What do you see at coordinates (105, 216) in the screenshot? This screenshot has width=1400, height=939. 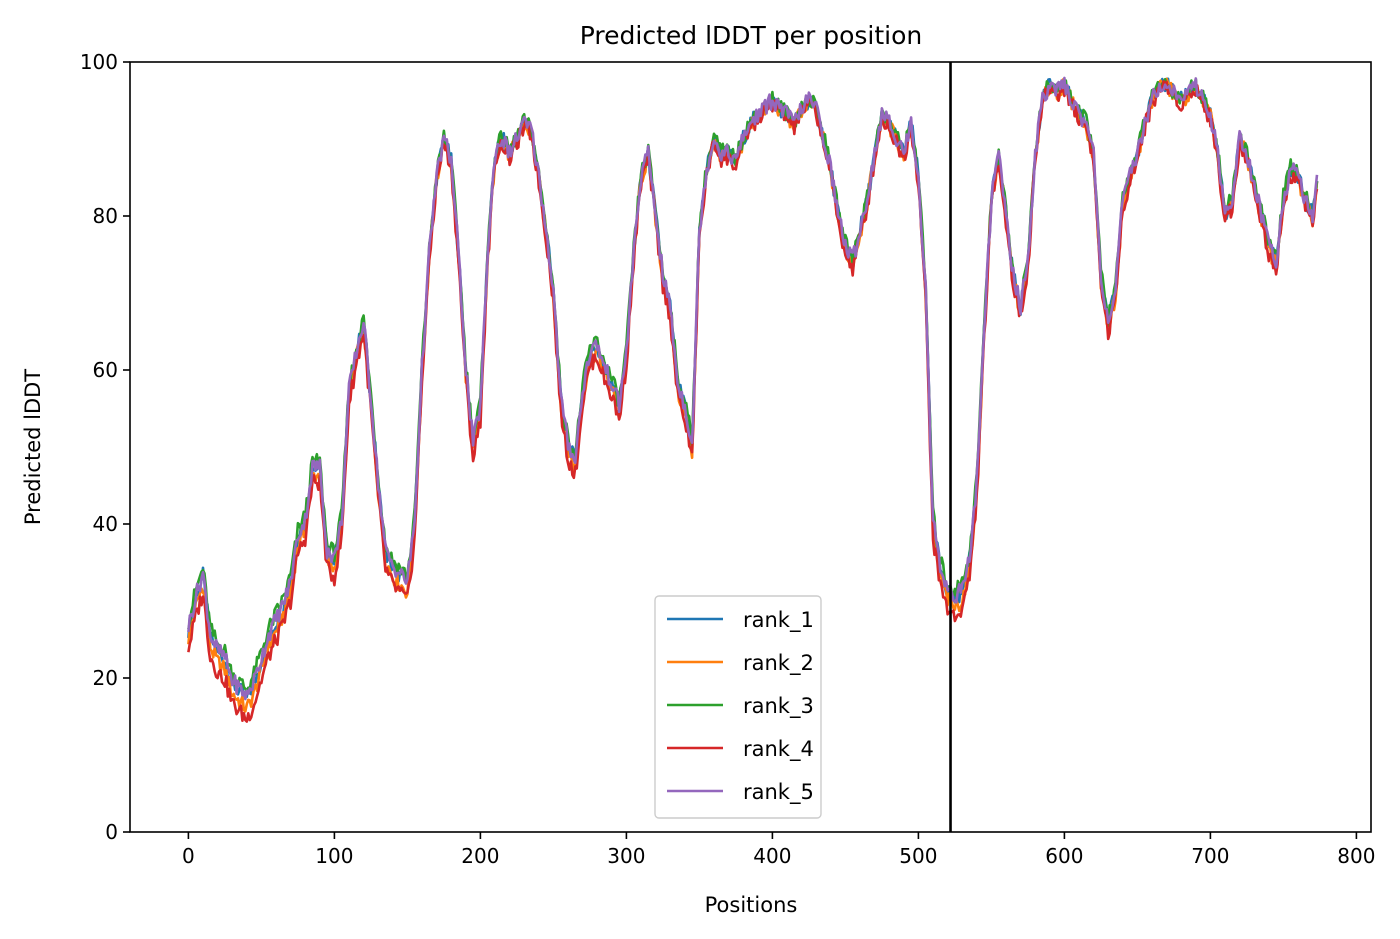 I see `y-tick-label: 80` at bounding box center [105, 216].